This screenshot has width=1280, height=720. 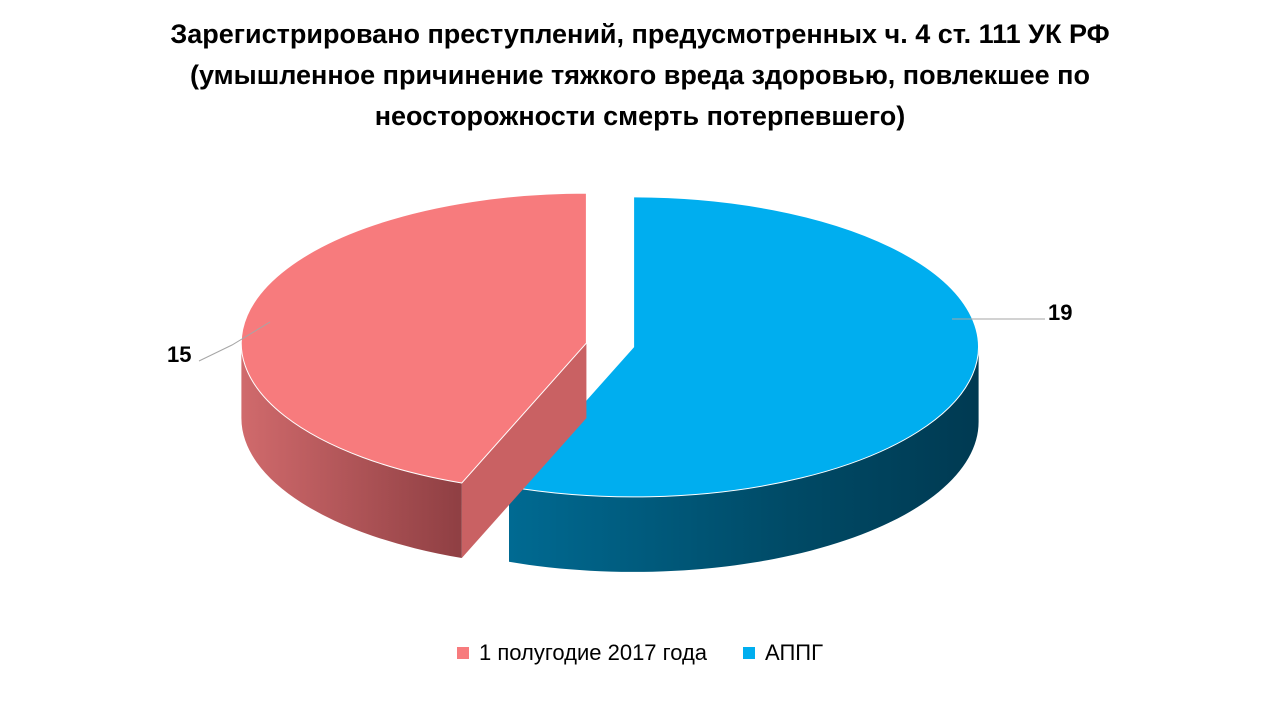 I want to click on pie-slice-0-radial-face, so click(x=524, y=450).